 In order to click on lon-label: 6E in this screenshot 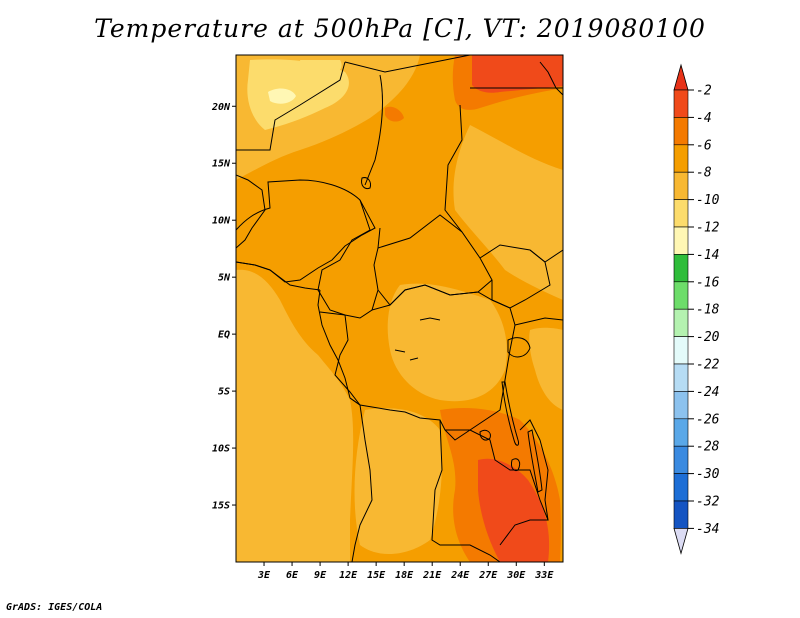, I will do `click(292, 575)`.